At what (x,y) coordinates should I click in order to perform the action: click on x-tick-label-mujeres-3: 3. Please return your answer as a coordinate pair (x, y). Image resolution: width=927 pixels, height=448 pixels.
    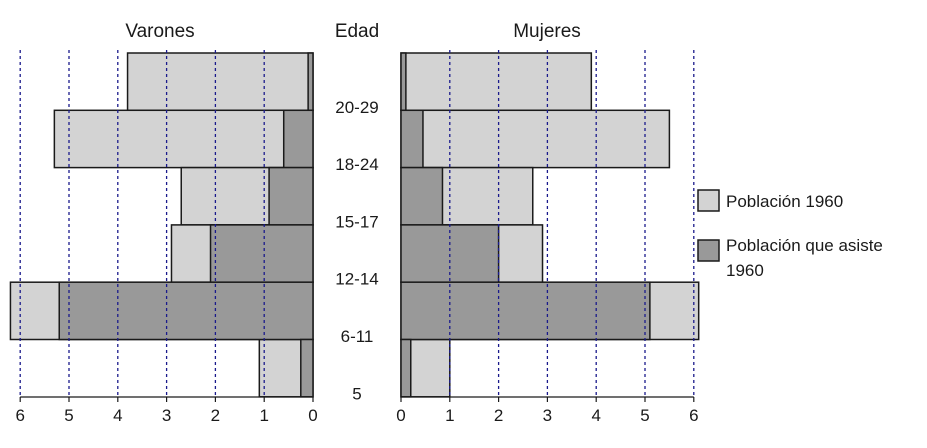
    Looking at the image, I should click on (547, 415).